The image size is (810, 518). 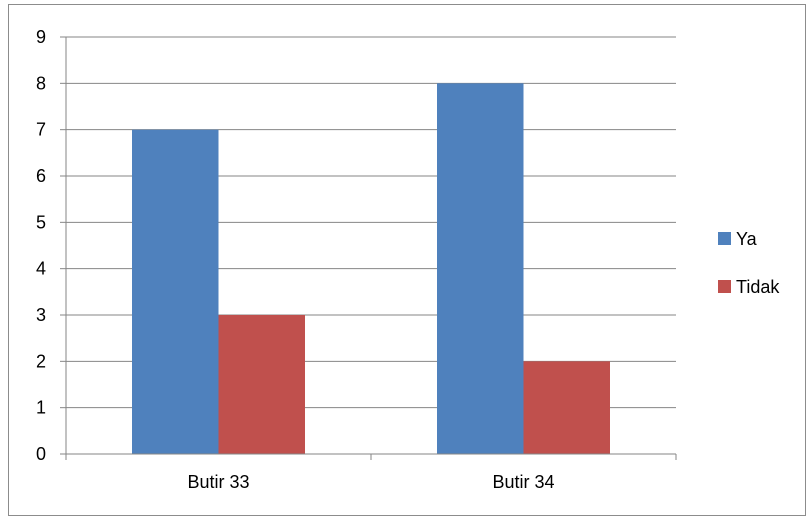 What do you see at coordinates (724, 286) in the screenshot?
I see `legend-swatch-tidak` at bounding box center [724, 286].